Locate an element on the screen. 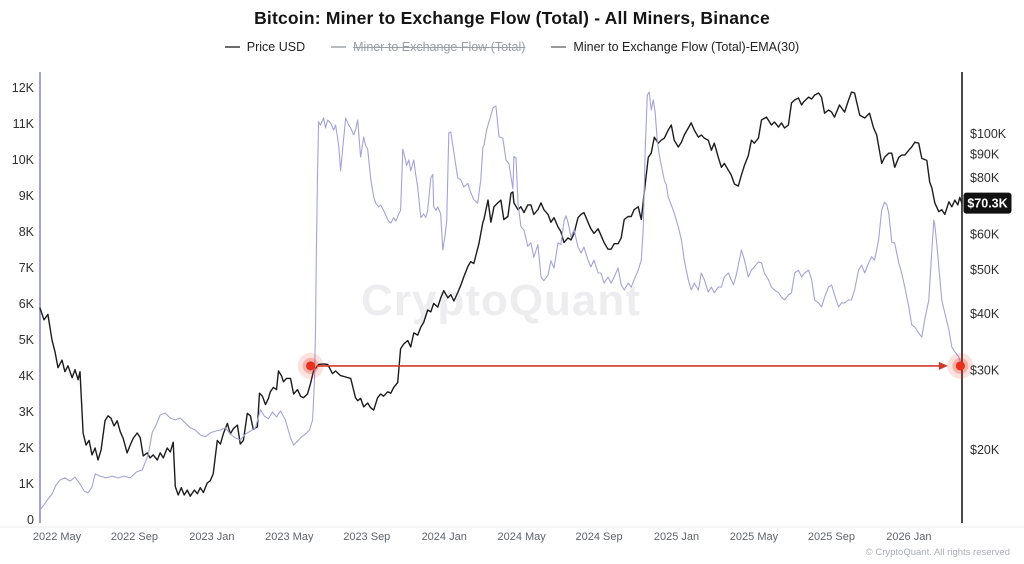  legend-item-1: Price USD is located at coordinates (265, 47).